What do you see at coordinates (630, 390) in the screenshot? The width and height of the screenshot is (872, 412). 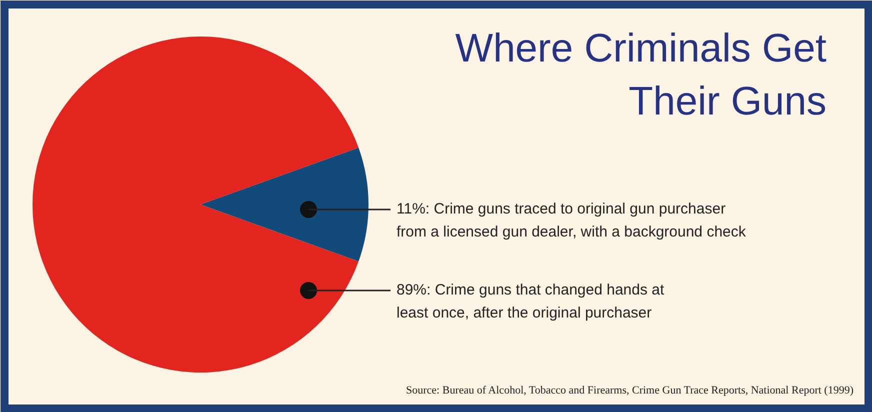 I see `source-note: Source: Bureau of Alcohol, Tobacco and Firearms, Crime Gun Trace Reports, National Report (1999)` at bounding box center [630, 390].